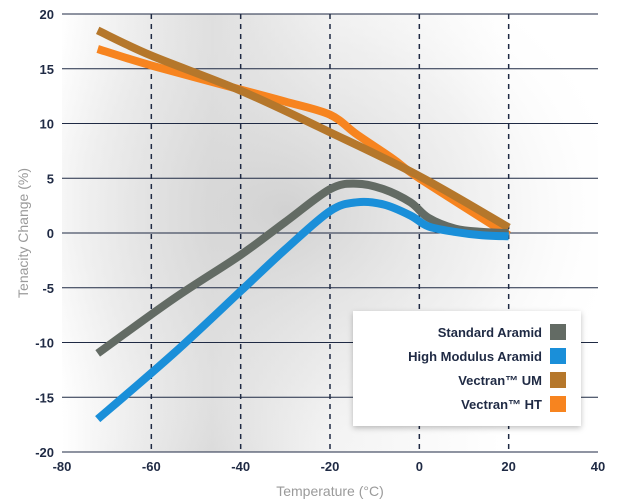  What do you see at coordinates (500, 380) in the screenshot?
I see `legend-label: Vectran™ UM` at bounding box center [500, 380].